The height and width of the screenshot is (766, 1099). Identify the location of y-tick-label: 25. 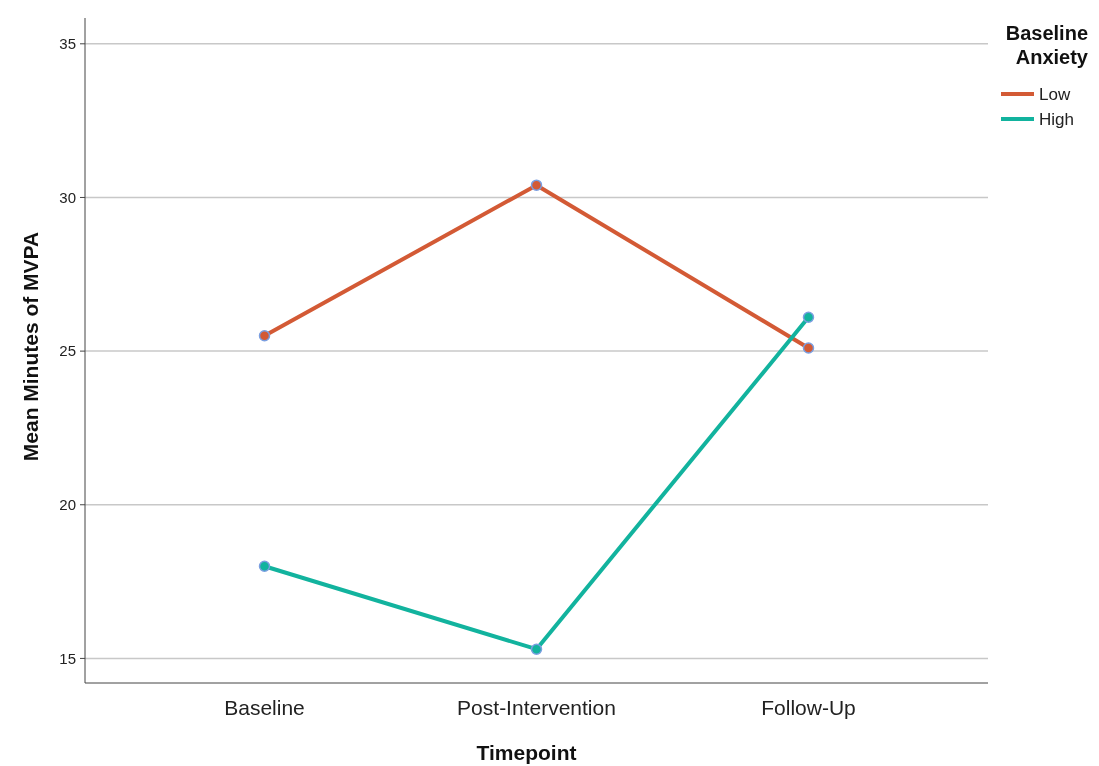
(67, 351).